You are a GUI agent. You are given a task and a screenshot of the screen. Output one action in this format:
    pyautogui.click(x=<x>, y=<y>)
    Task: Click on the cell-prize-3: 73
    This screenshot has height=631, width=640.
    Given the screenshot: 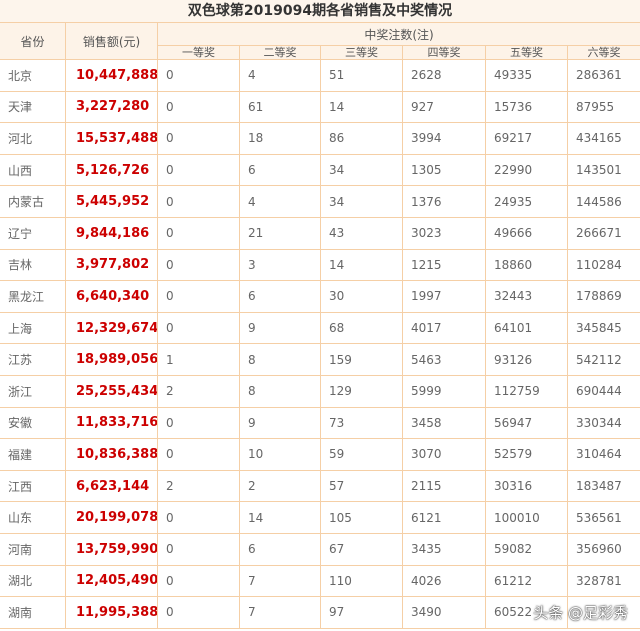 What is the action you would take?
    pyautogui.click(x=361, y=423)
    